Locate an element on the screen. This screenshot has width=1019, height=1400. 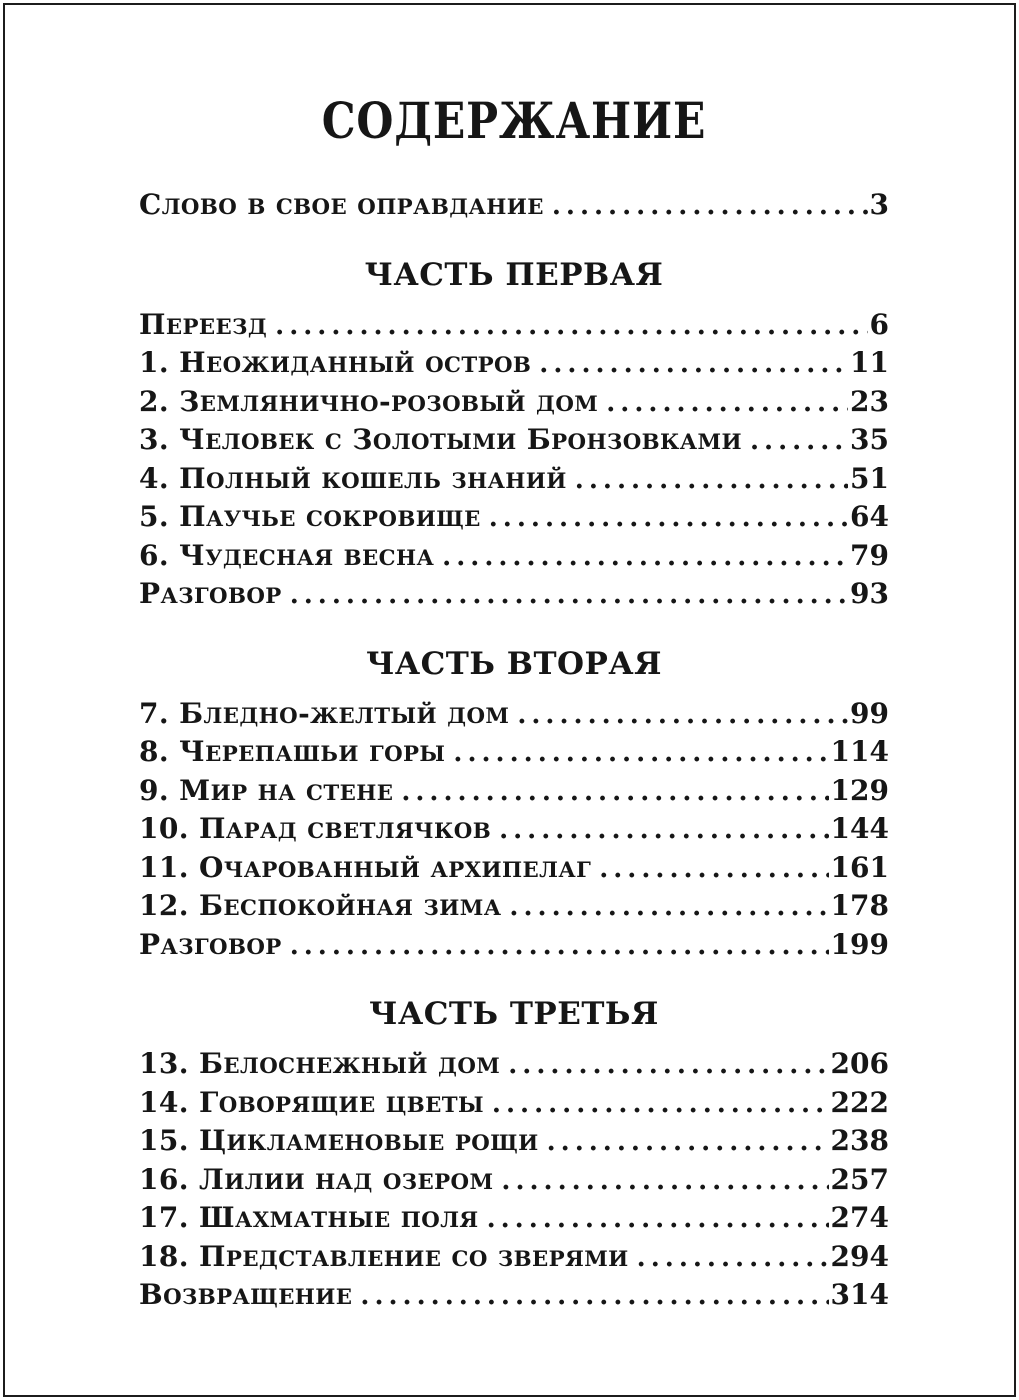
toc-entry-page: 238 is located at coordinates (859, 1141).